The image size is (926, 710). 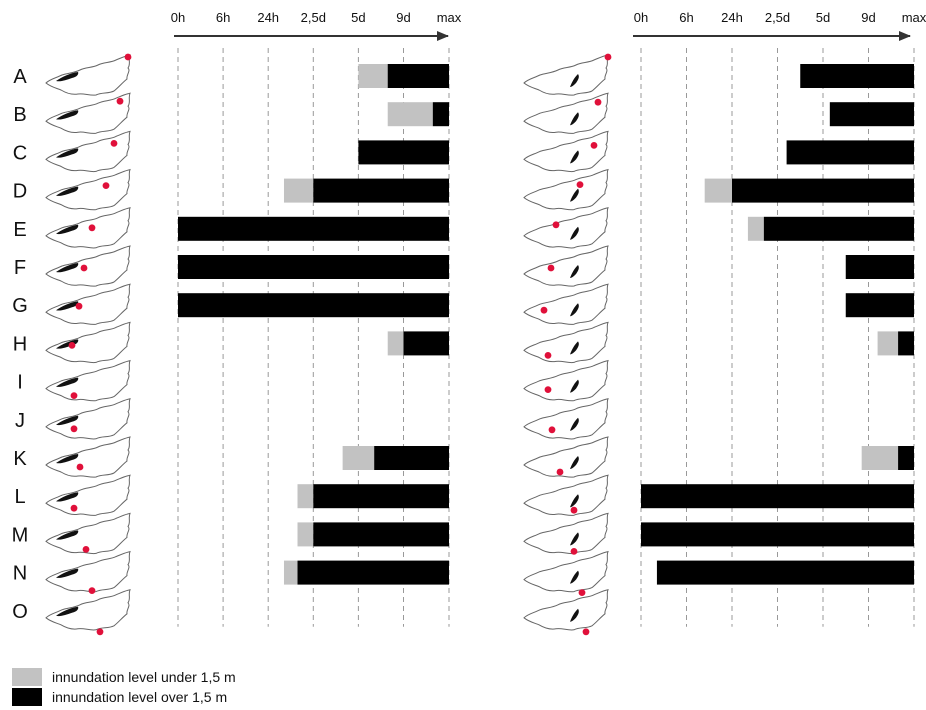 What do you see at coordinates (223, 17) in the screenshot?
I see `tick-label: 6h` at bounding box center [223, 17].